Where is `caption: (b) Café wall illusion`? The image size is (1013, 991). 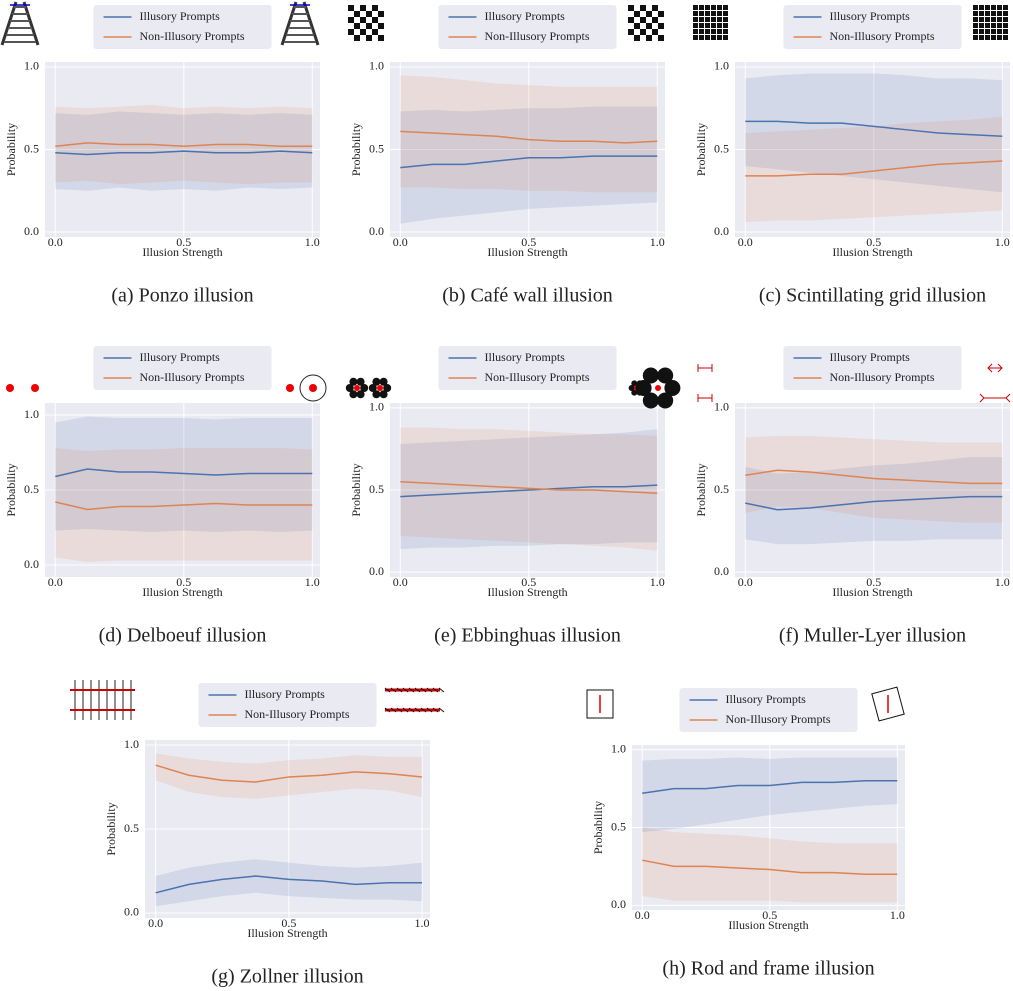 caption: (b) Café wall illusion is located at coordinates (527, 296).